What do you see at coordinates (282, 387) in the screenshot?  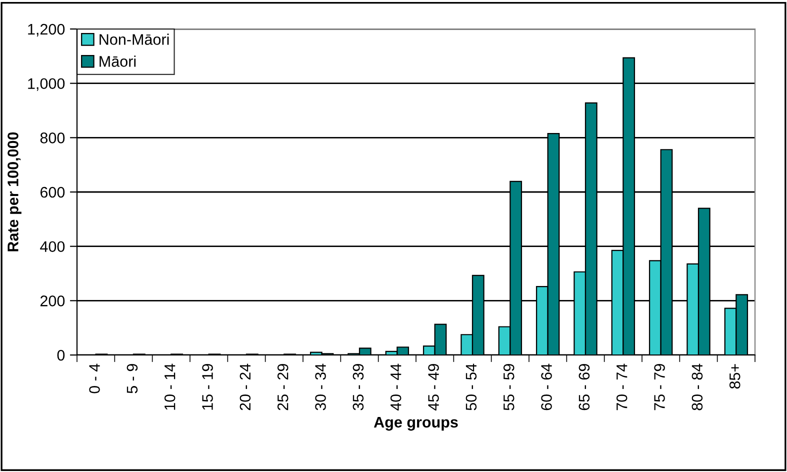 I see `x-tick-label: 25 - 29` at bounding box center [282, 387].